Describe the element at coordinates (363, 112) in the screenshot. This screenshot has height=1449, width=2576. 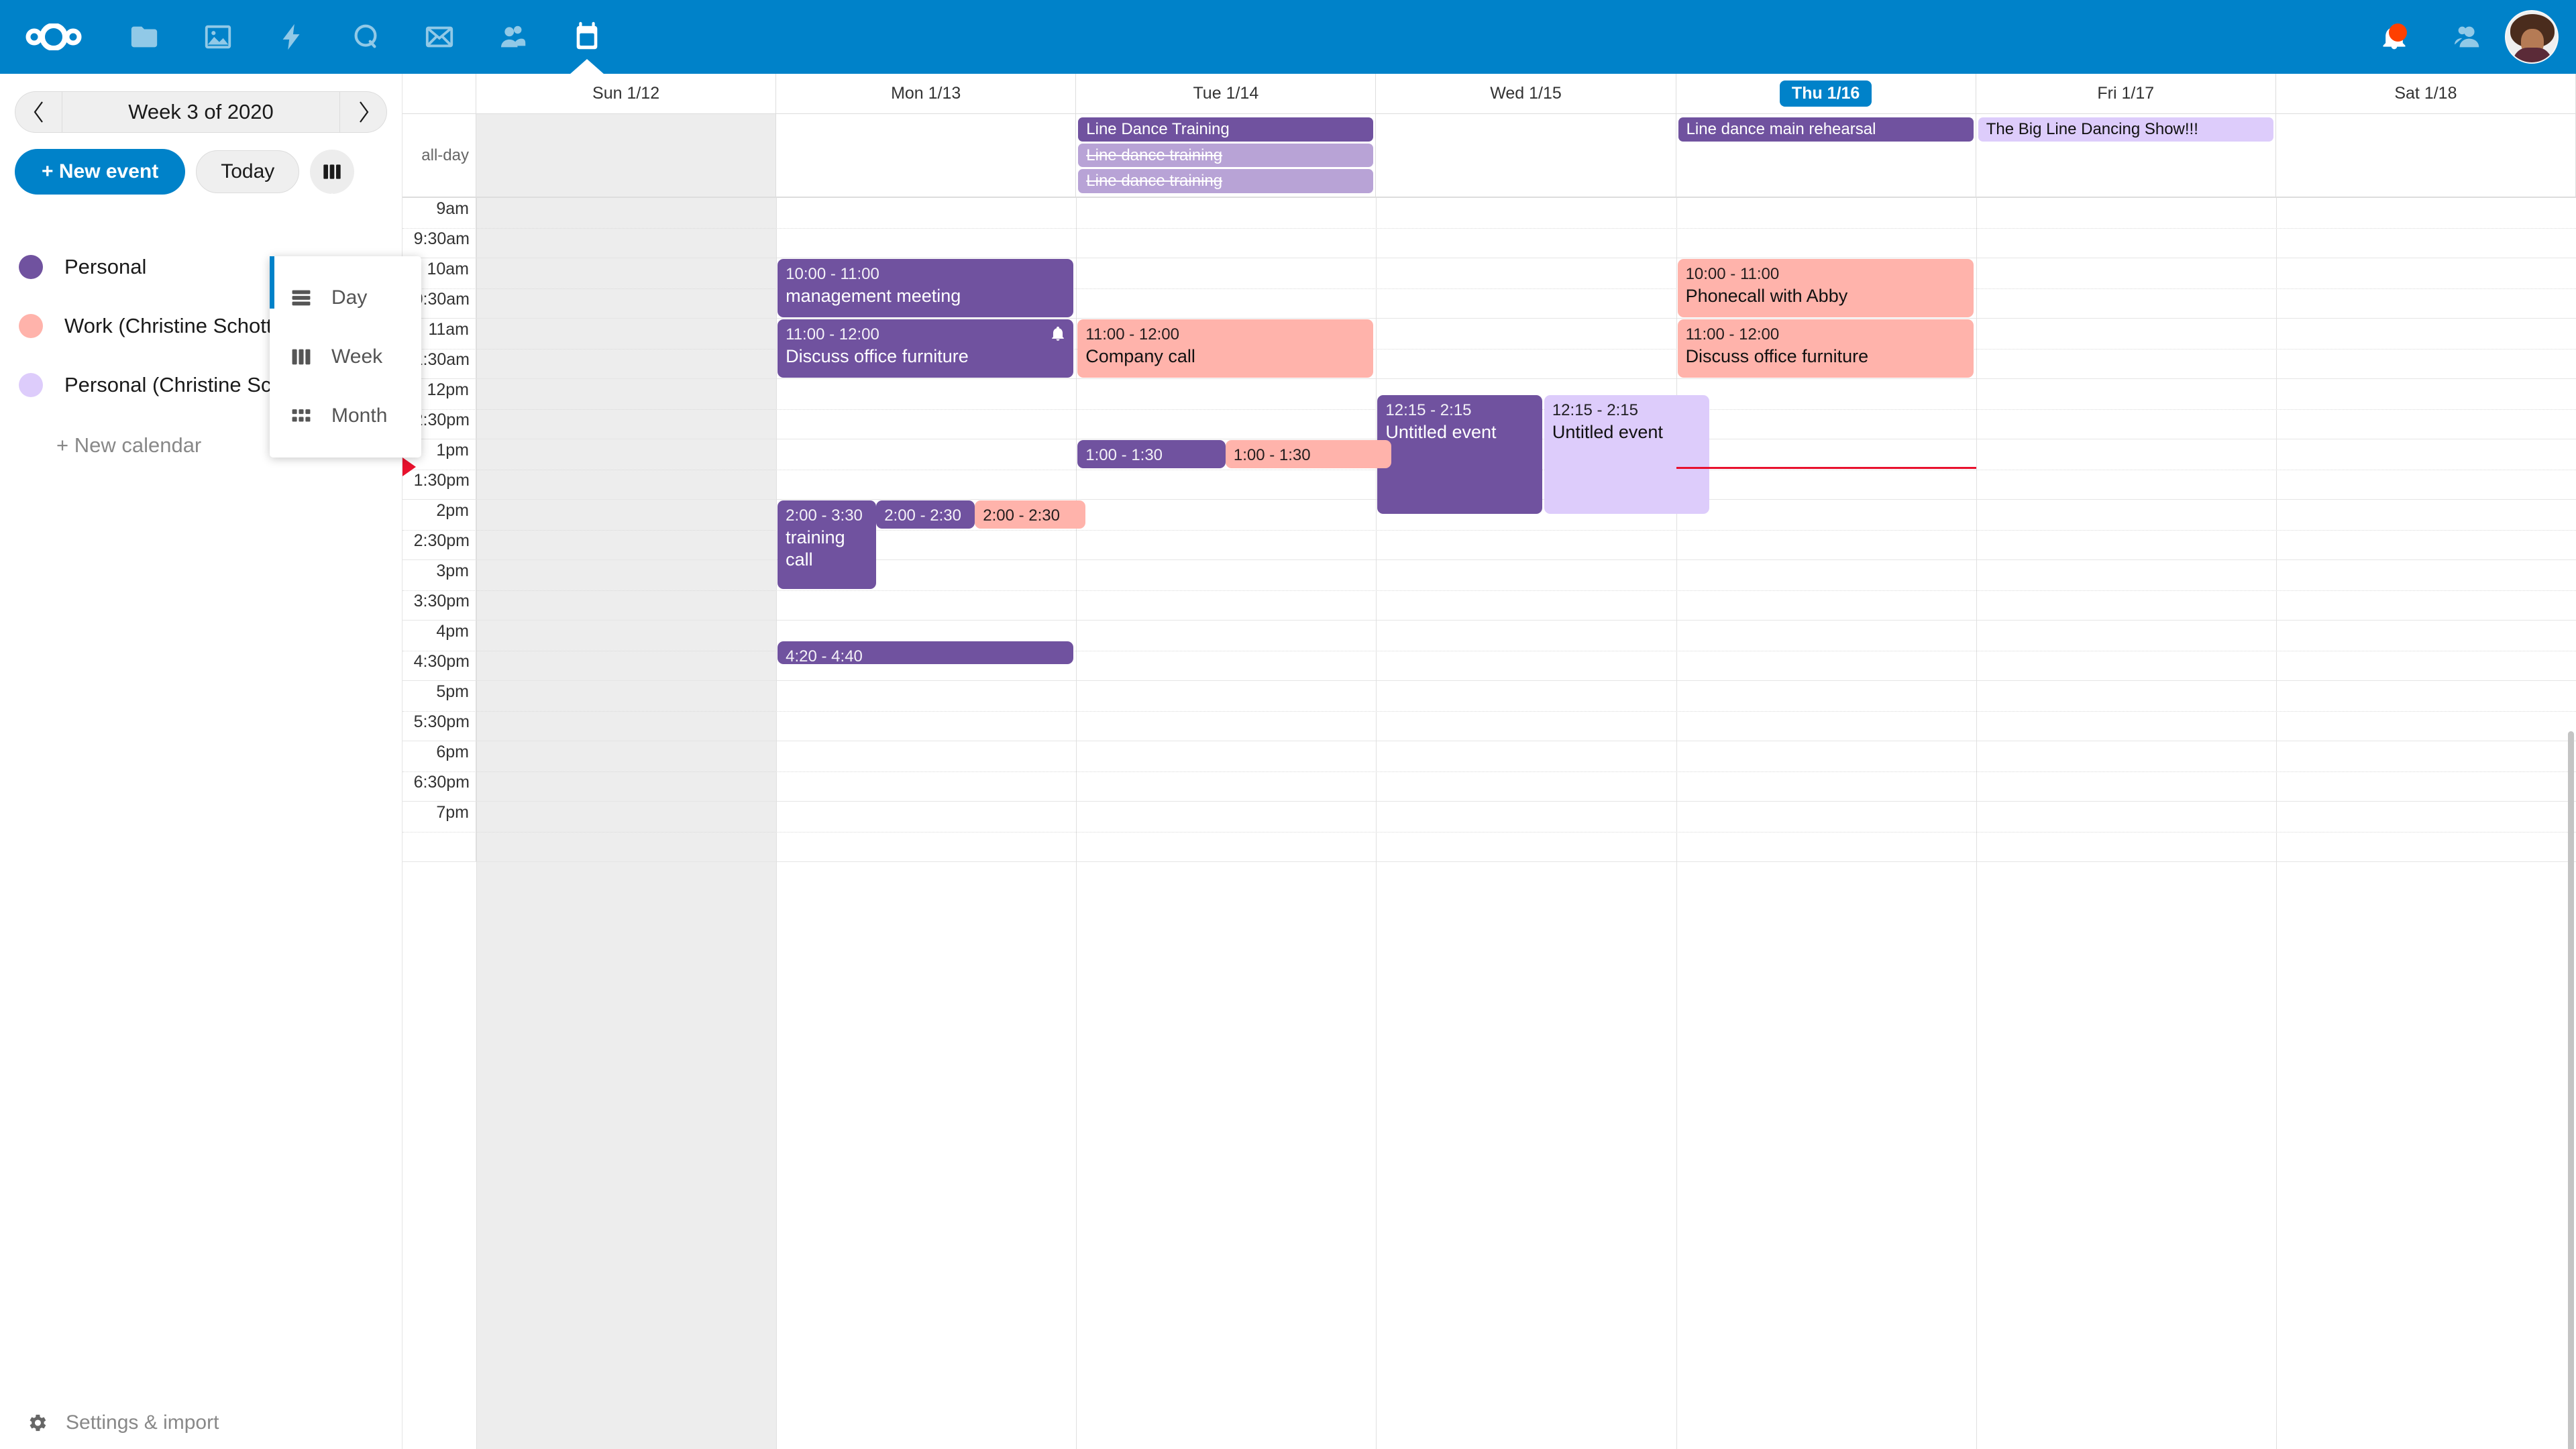
I see `next-week-button` at that location.